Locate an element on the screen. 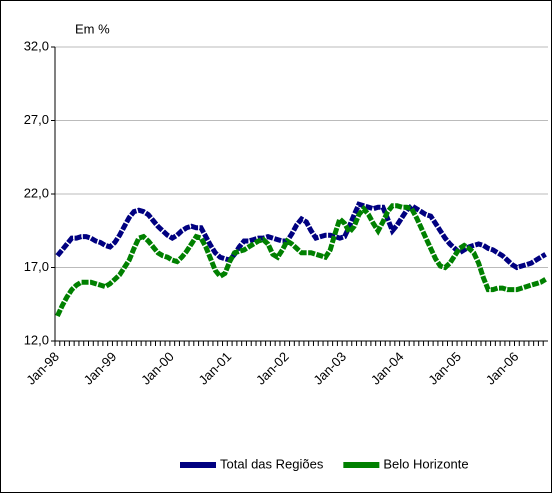  y-tick-label: 12,0 is located at coordinates (36, 339).